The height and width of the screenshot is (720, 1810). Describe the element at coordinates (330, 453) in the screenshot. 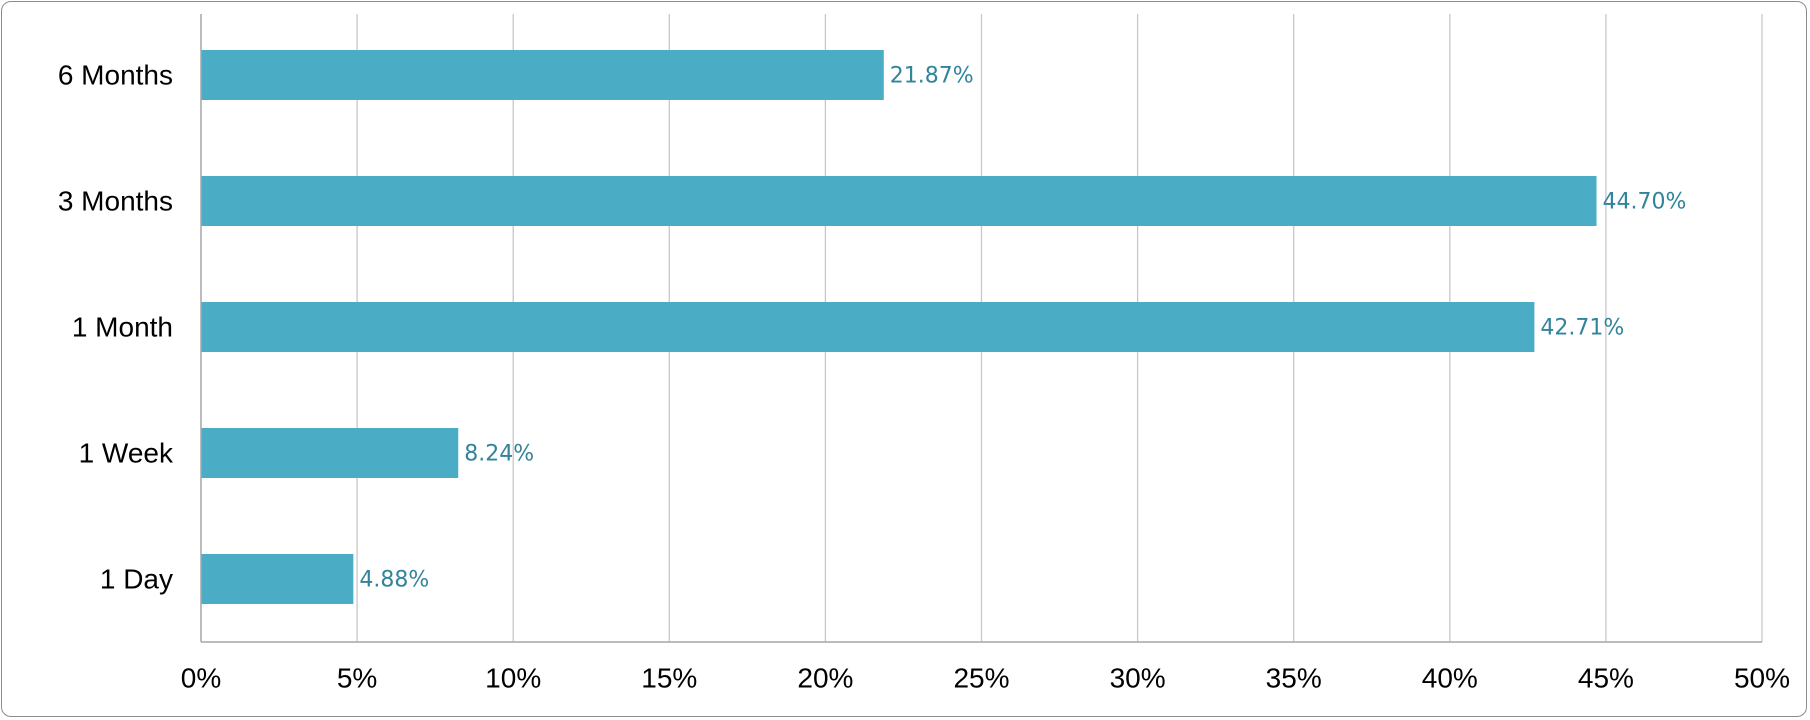

I see `bar-1-week` at that location.